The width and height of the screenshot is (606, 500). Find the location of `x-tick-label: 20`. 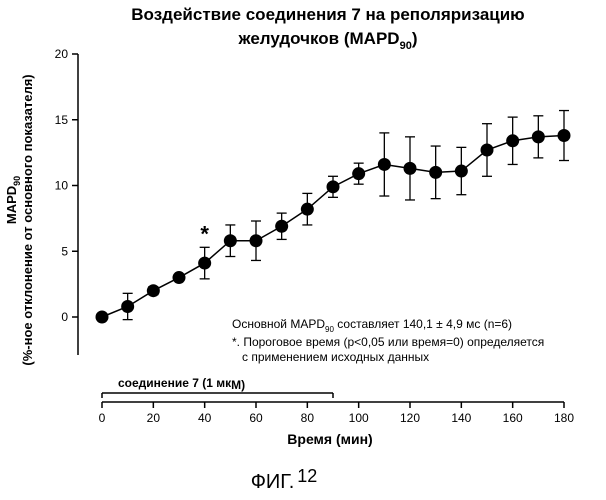

x-tick-label: 20 is located at coordinates (154, 418).